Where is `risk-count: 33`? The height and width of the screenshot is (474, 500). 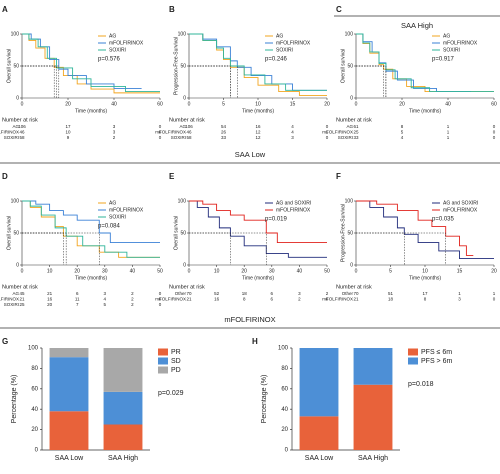
risk-count: 33 is located at coordinates (356, 137).